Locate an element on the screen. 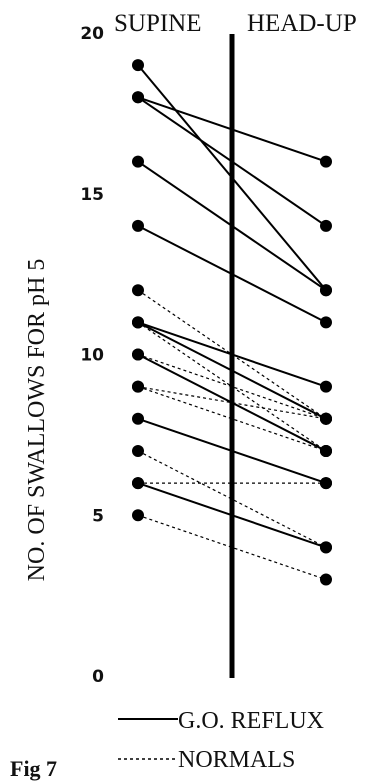  y-tick-label: 5 is located at coordinates (98, 516).